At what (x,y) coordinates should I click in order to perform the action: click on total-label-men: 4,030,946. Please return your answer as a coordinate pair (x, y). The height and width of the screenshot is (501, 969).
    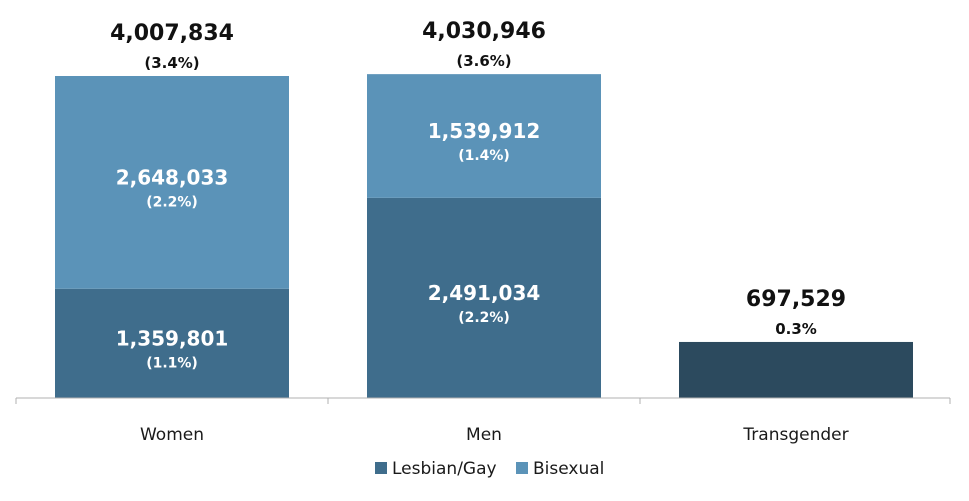
    Looking at the image, I should click on (484, 31).